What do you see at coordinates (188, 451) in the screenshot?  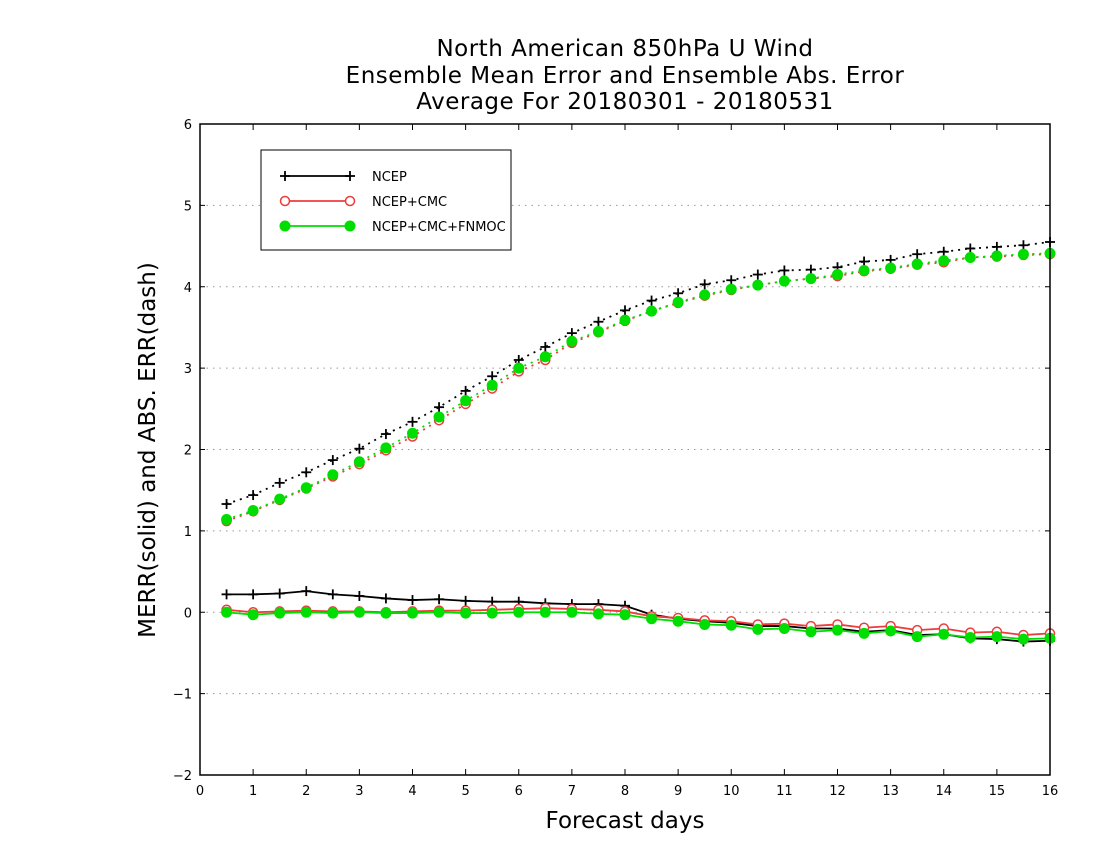 I see `y-tick-label: 2` at bounding box center [188, 451].